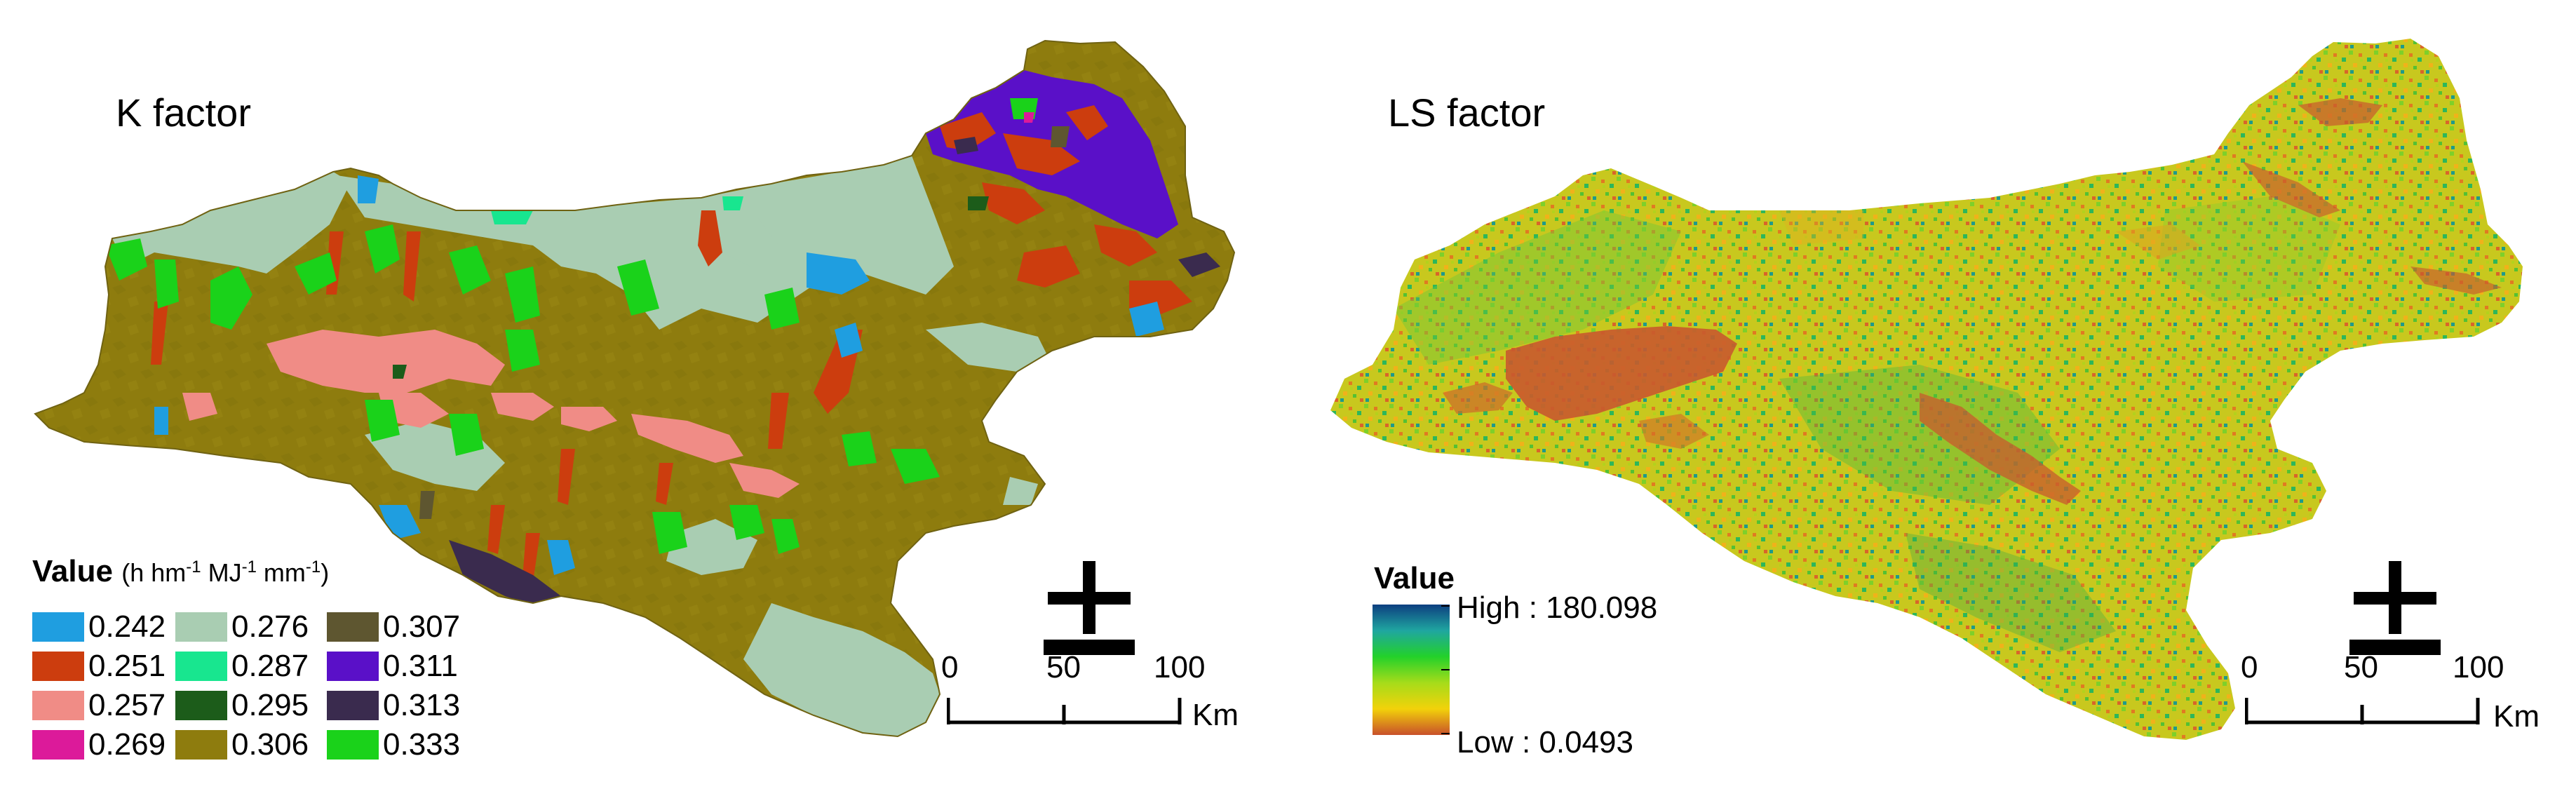 The height and width of the screenshot is (803, 2576). I want to click on k-legend-label: 0.287, so click(270, 666).